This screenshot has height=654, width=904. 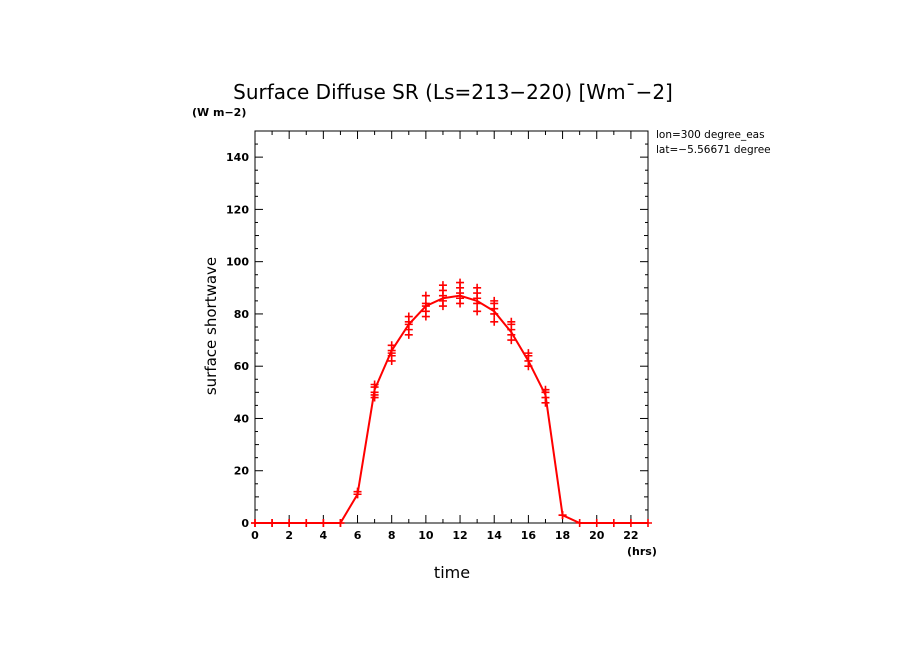 I want to click on y-tick-label: 0, so click(x=245, y=523).